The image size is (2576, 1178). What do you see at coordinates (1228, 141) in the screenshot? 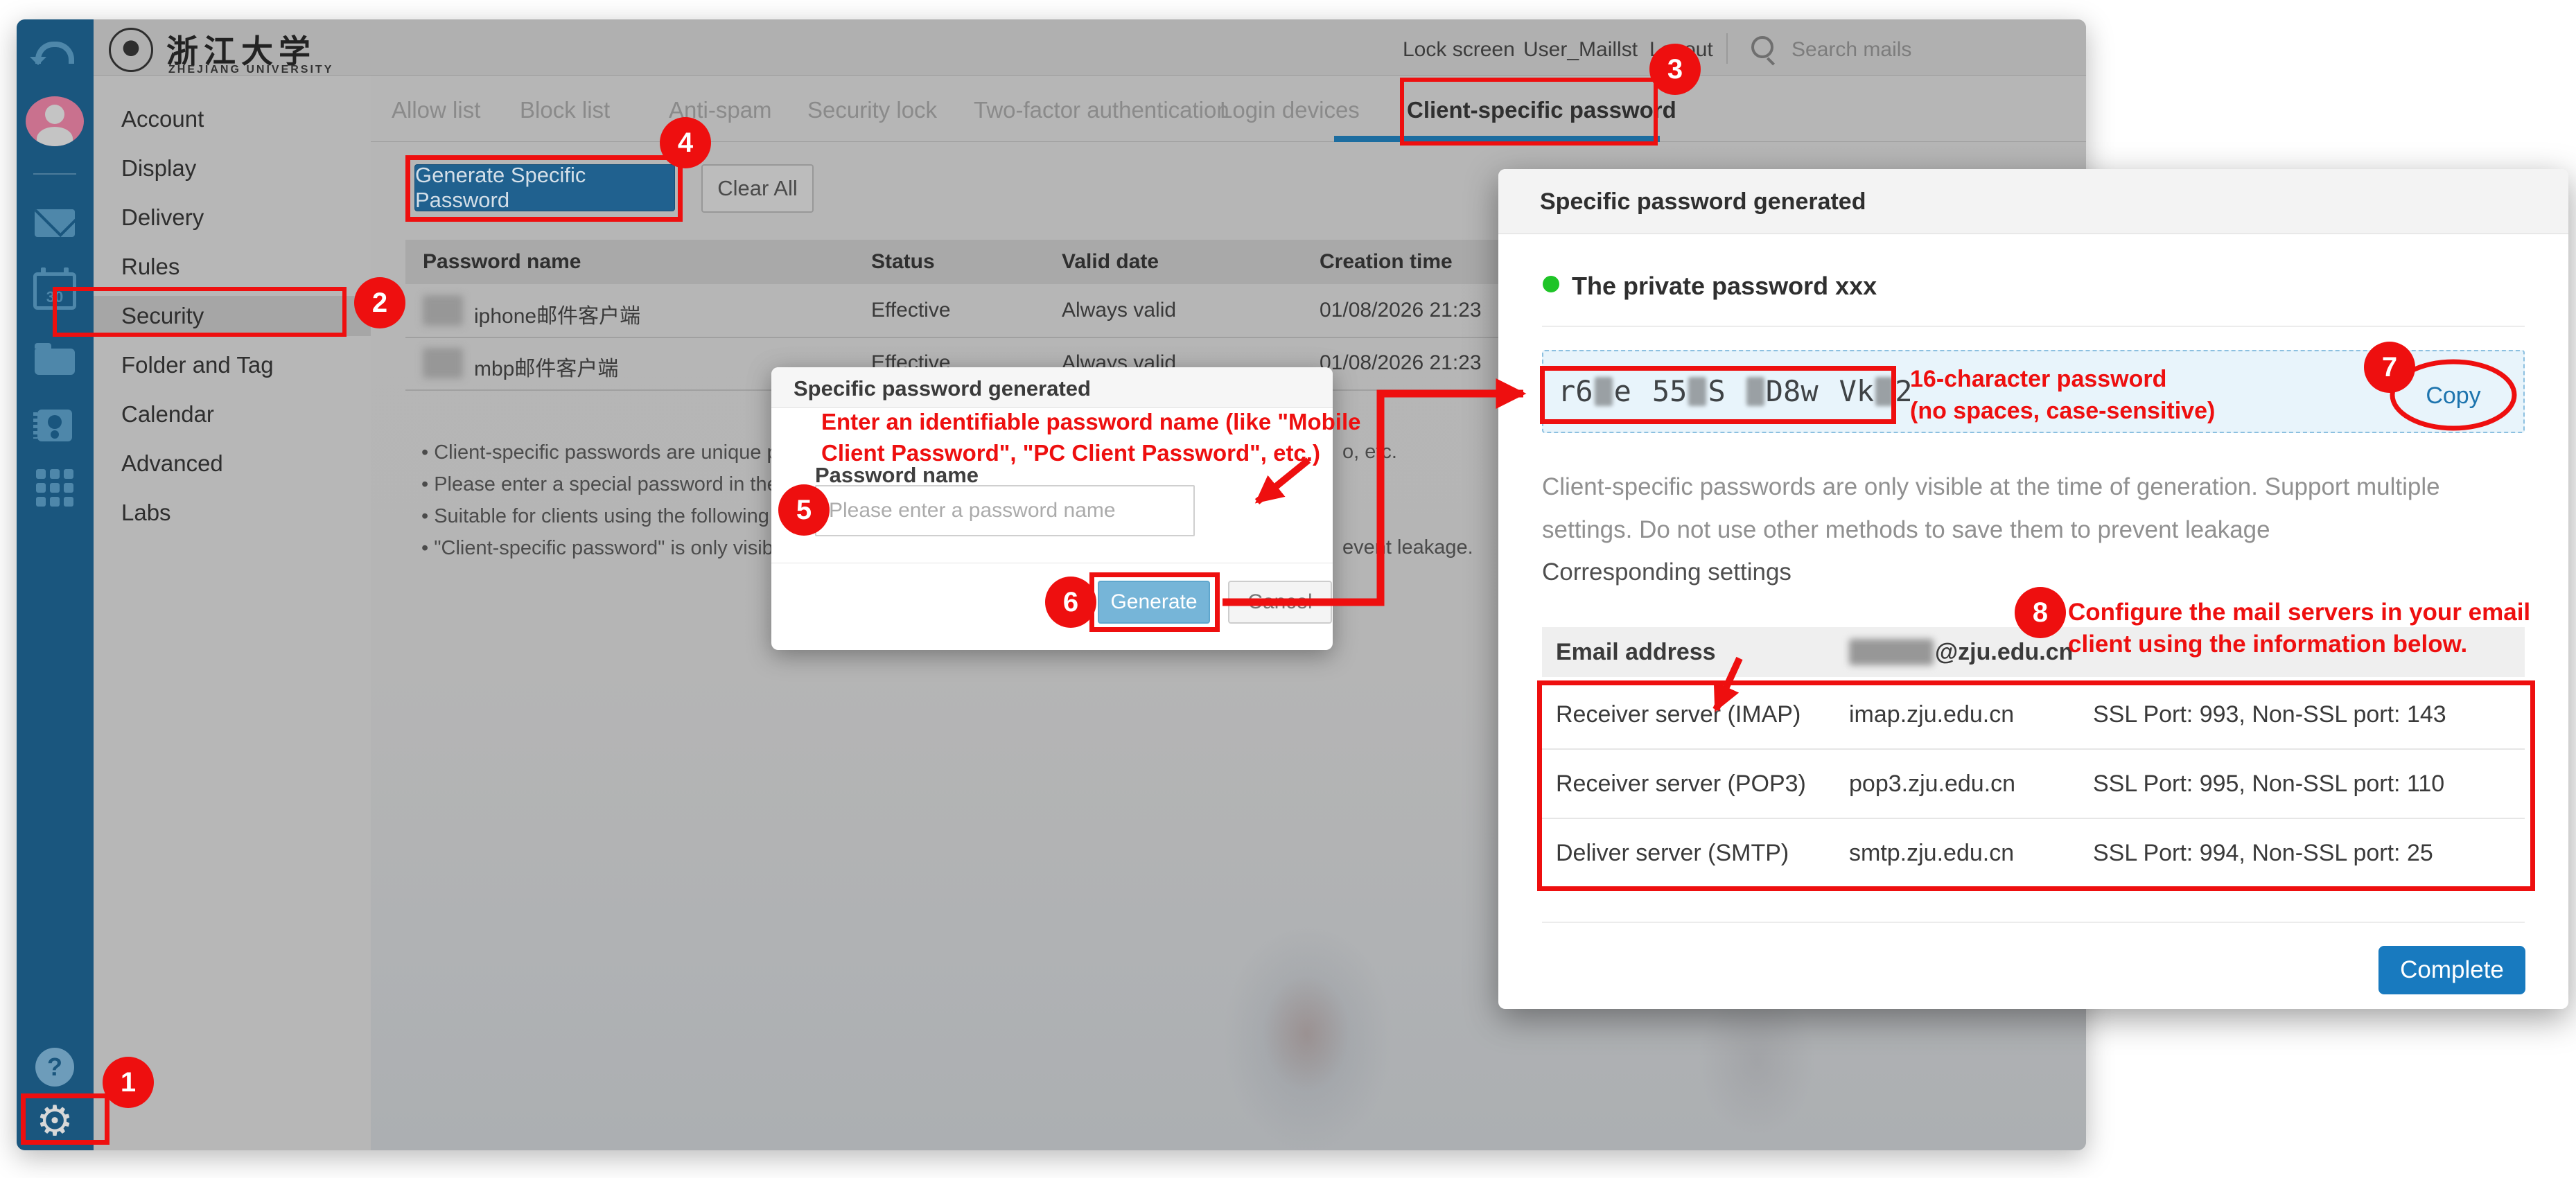
I see `tabs-bottom-border` at bounding box center [1228, 141].